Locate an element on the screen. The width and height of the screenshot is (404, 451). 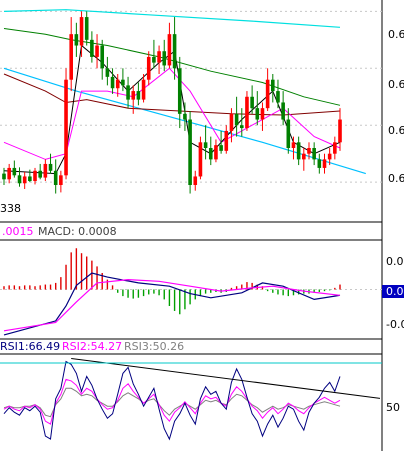
rsi3-label: RSI3:50.26 is located at coordinates (154, 346).